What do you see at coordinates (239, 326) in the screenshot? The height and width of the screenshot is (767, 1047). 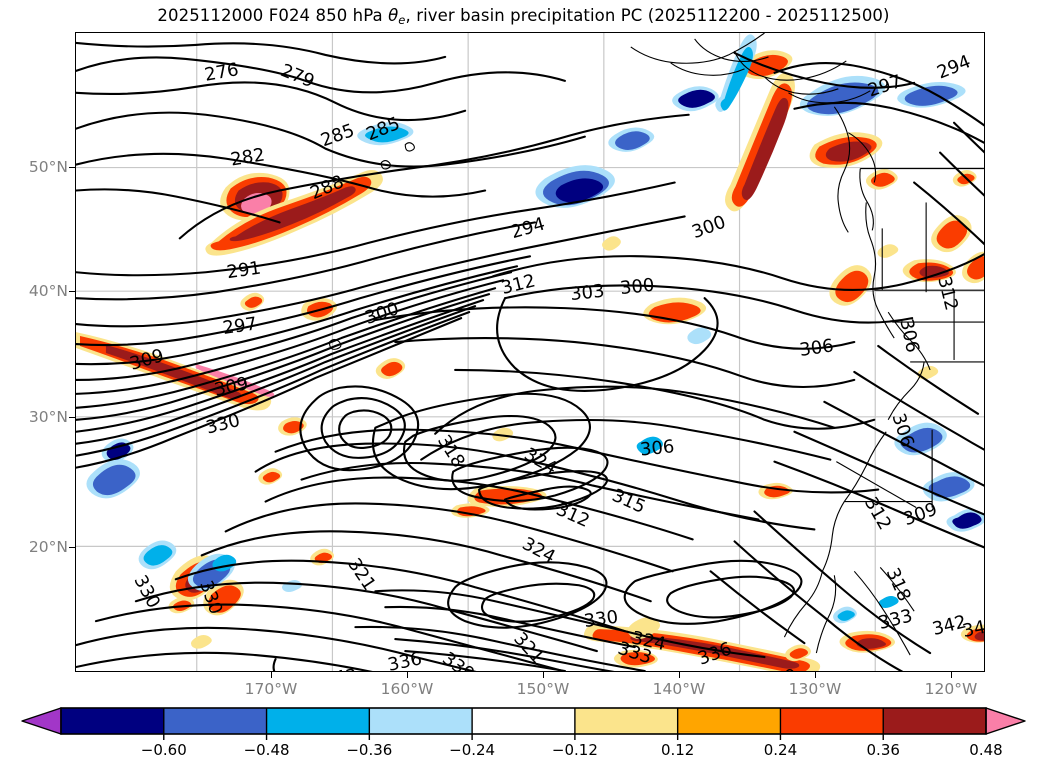 I see `contour-label: 297` at bounding box center [239, 326].